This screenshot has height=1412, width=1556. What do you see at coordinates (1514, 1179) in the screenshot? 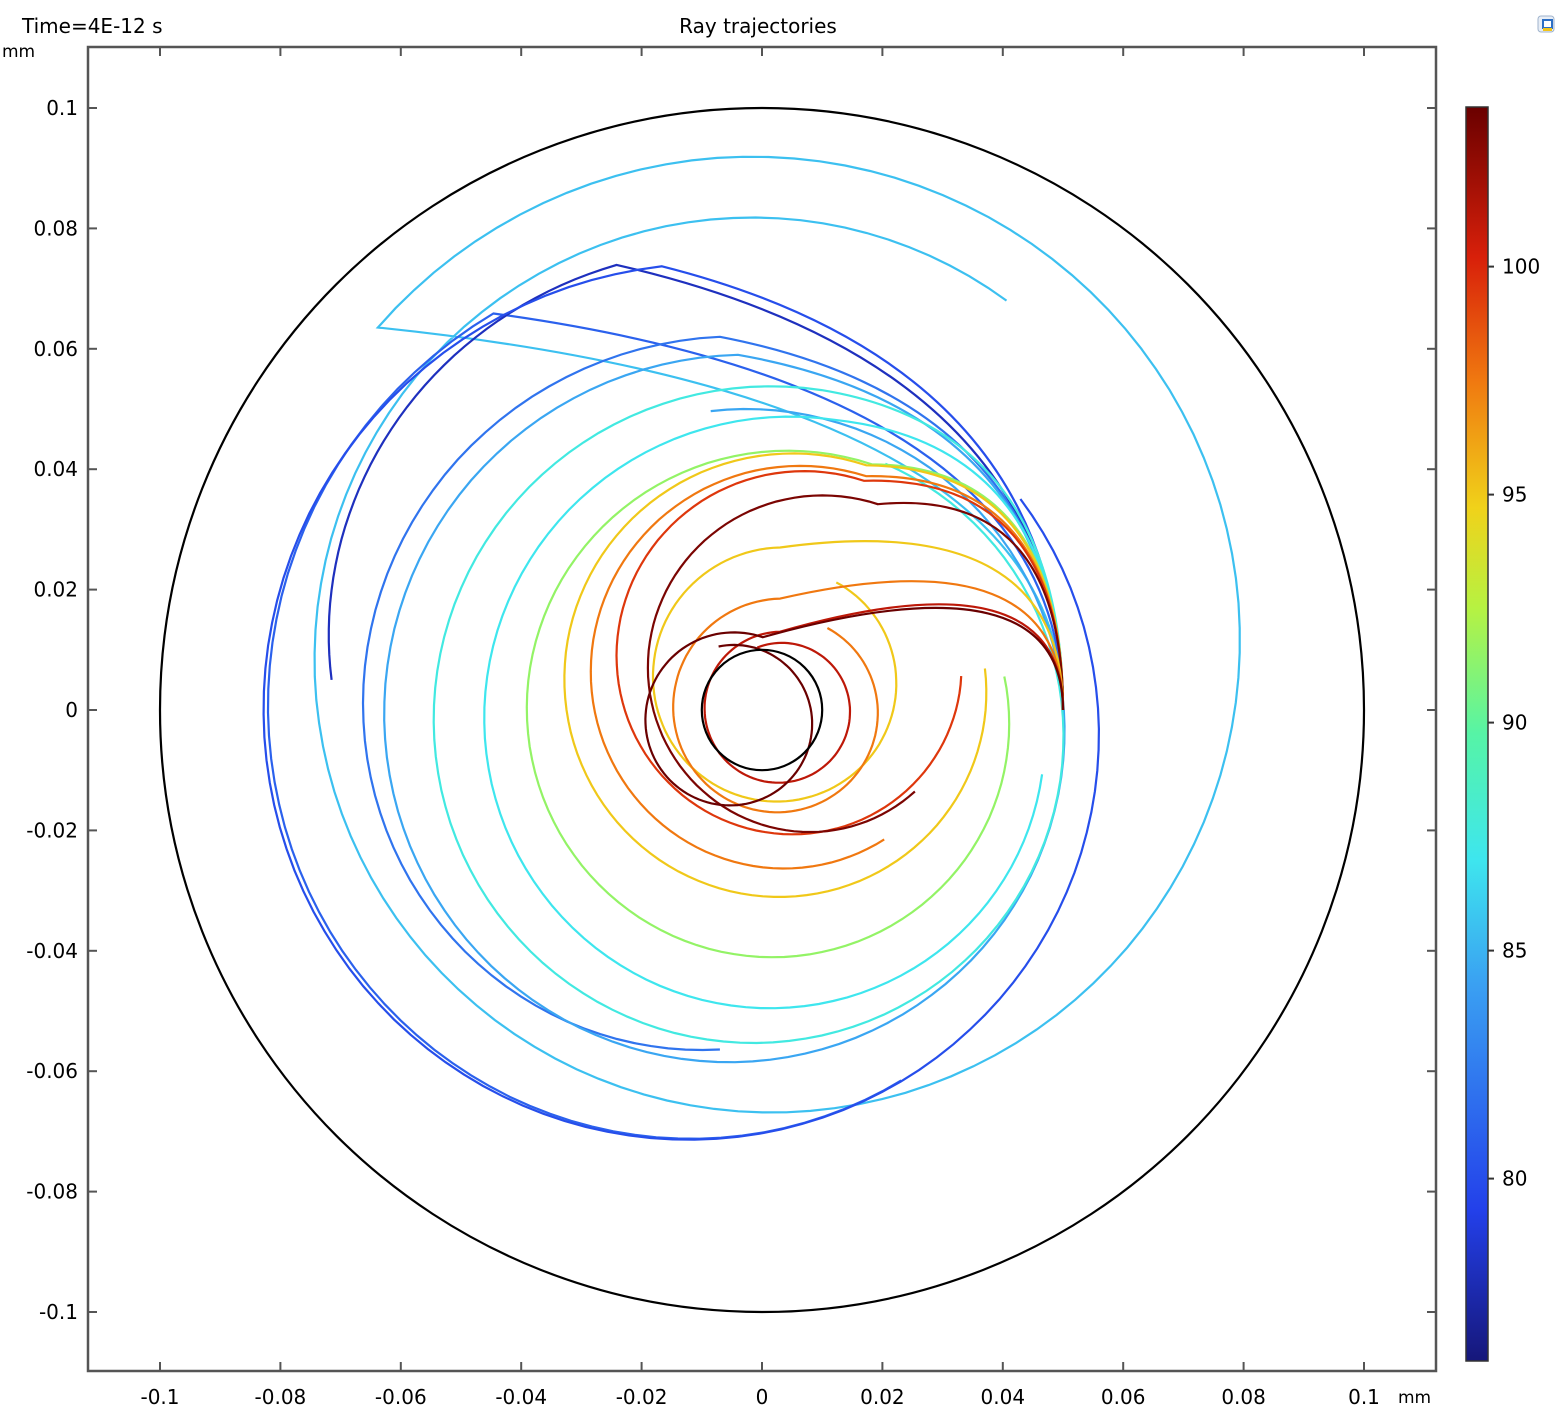
I see `colorbar-tick-label: 80` at bounding box center [1514, 1179].